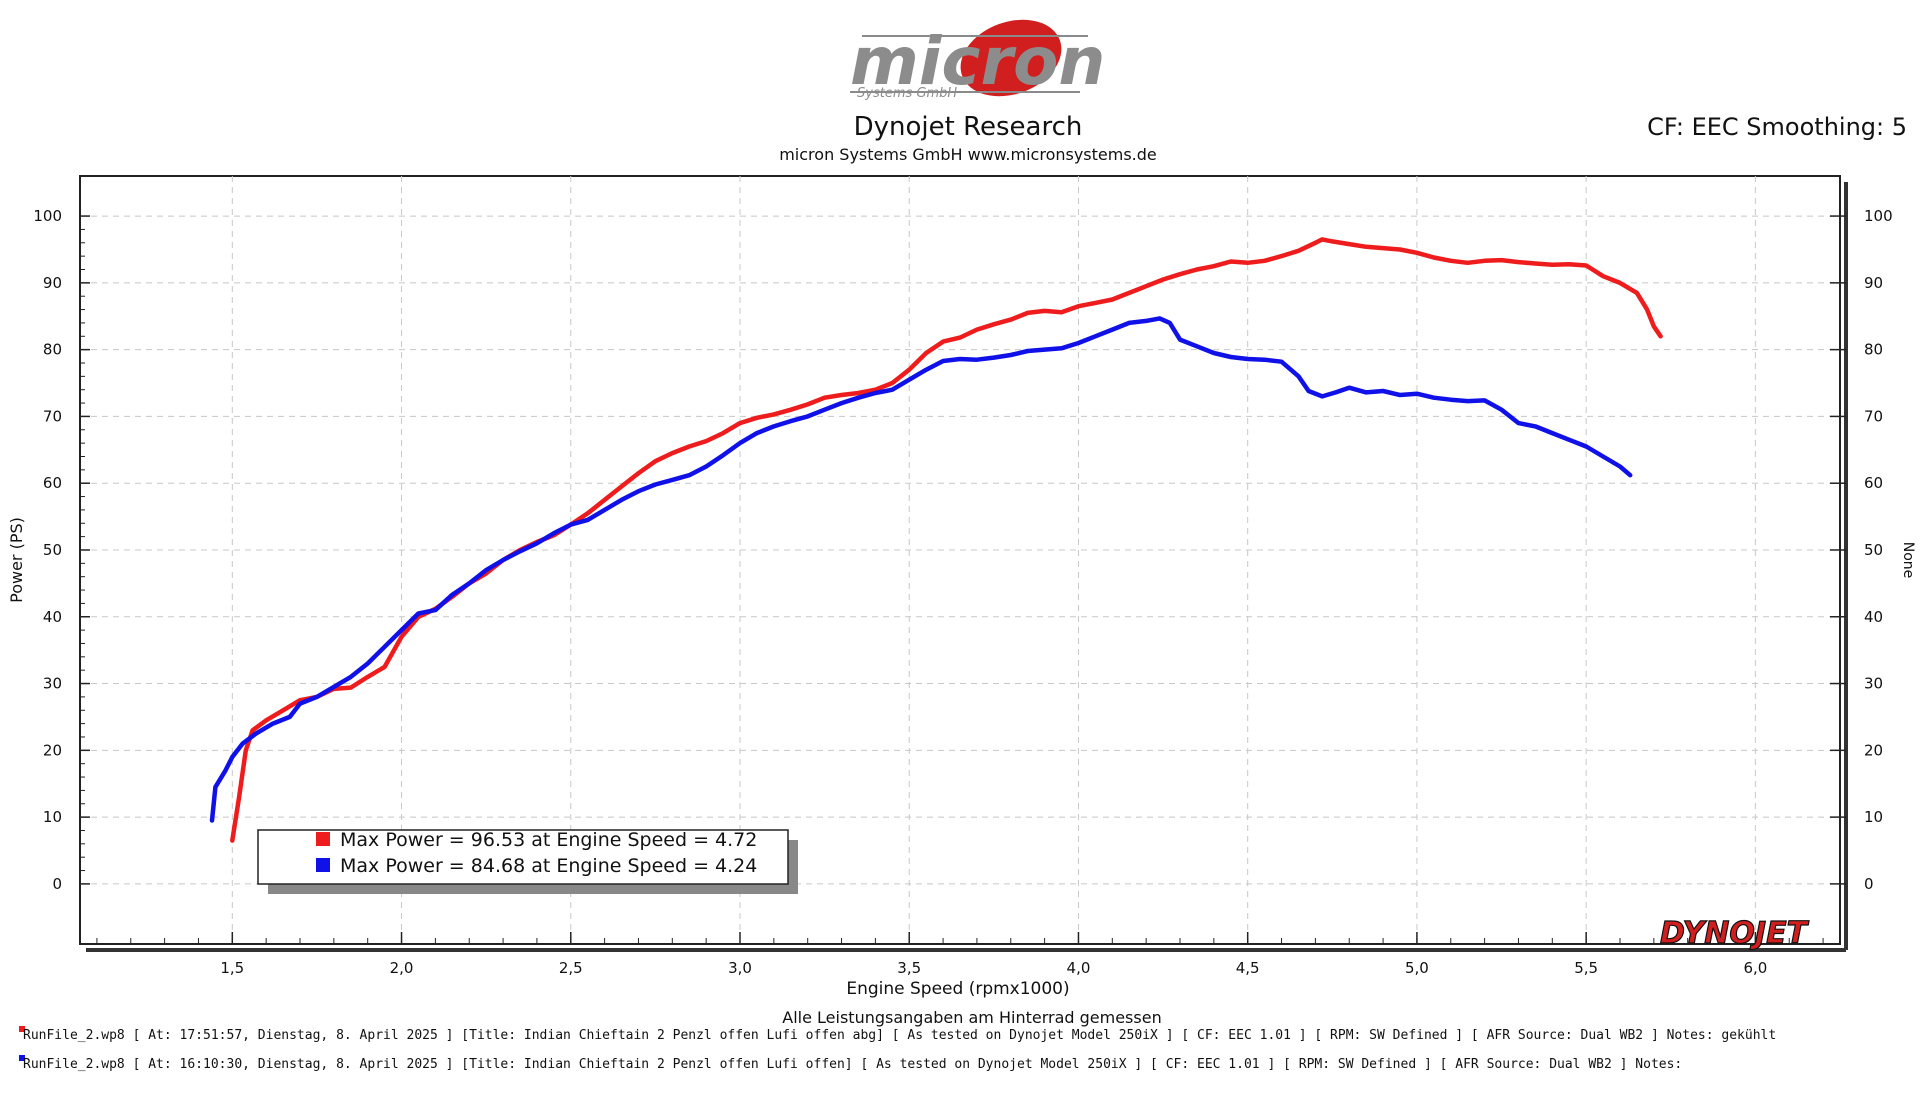 The image size is (1920, 1105). I want to click on x-tick-label: 2,5, so click(571, 968).